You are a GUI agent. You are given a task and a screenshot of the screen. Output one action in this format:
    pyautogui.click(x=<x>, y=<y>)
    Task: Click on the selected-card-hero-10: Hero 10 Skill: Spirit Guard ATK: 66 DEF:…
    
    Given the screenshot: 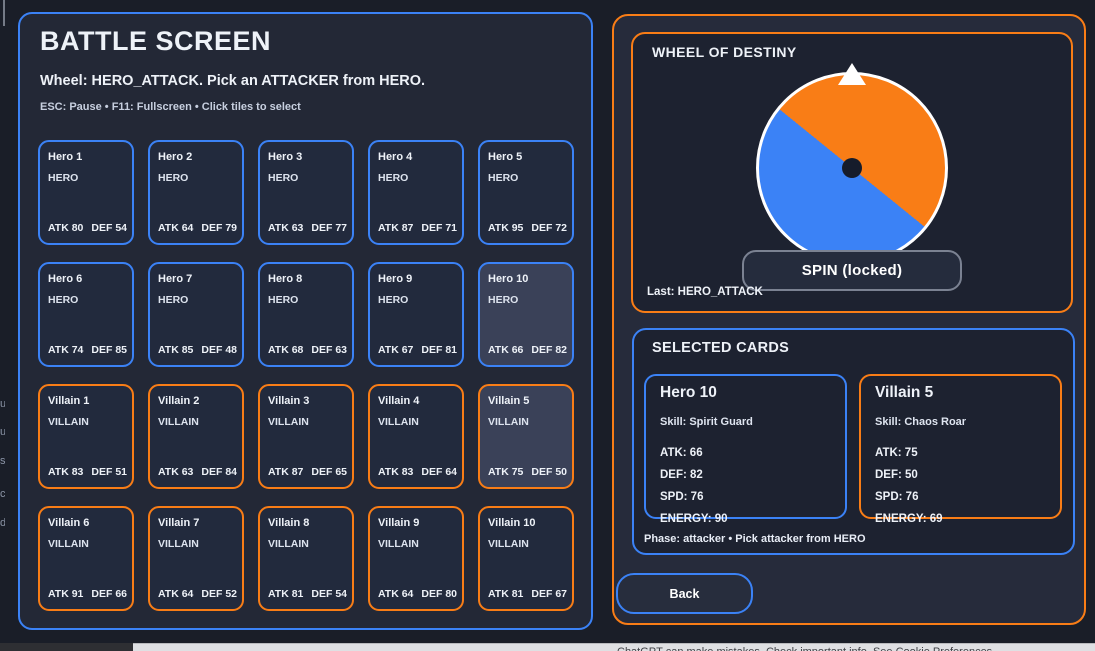 What is the action you would take?
    pyautogui.click(x=745, y=449)
    